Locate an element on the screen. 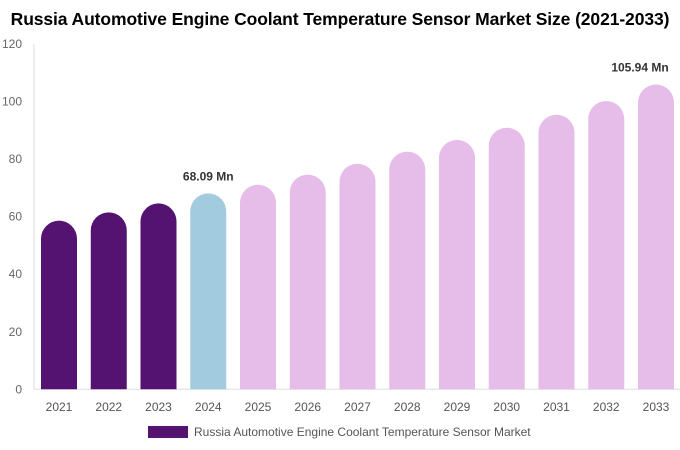 This screenshot has height=450, width=680. bar-2030 is located at coordinates (506, 258).